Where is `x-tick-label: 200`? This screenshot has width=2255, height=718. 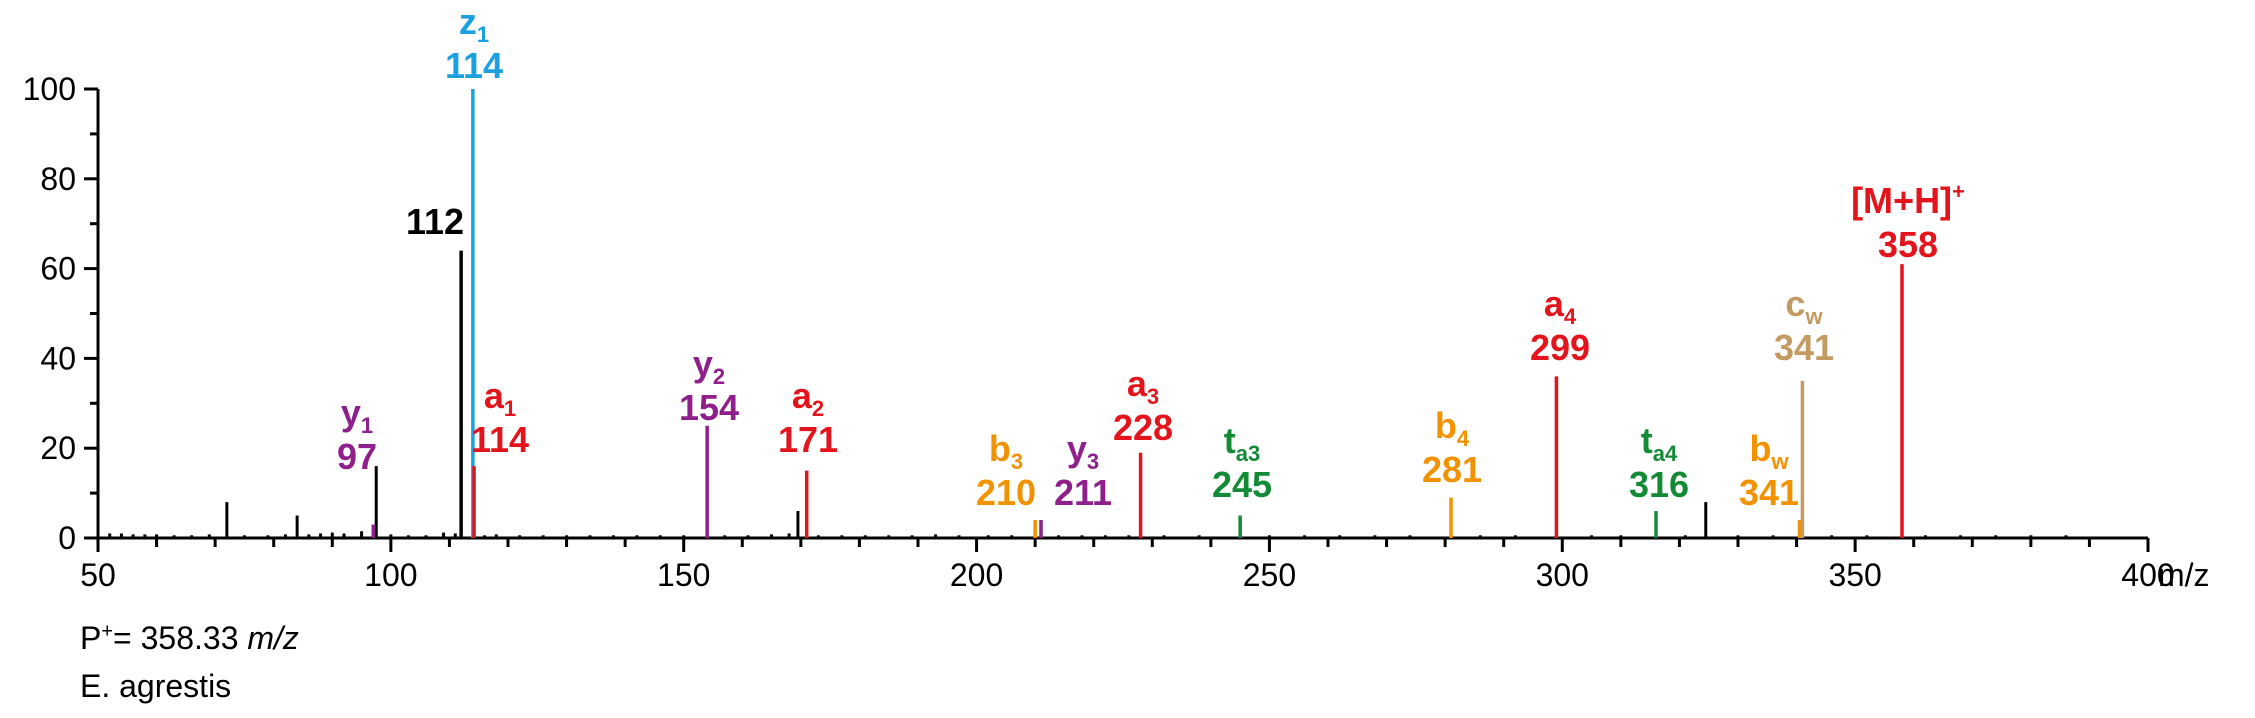
x-tick-label: 200 is located at coordinates (976, 575).